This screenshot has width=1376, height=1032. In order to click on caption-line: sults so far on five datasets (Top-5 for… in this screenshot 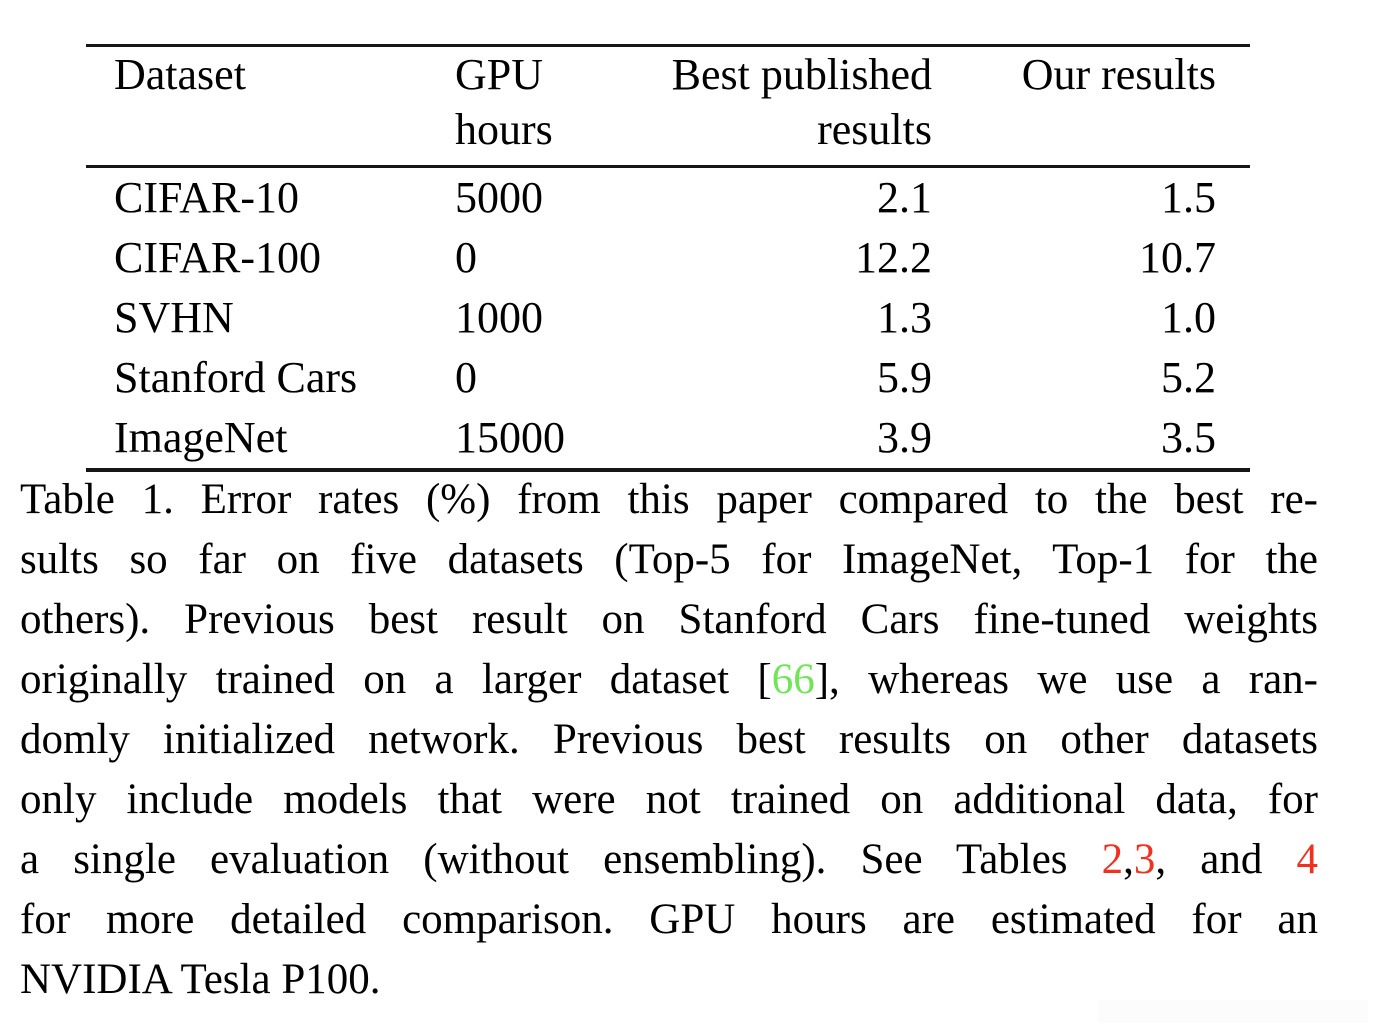, I will do `click(669, 560)`.